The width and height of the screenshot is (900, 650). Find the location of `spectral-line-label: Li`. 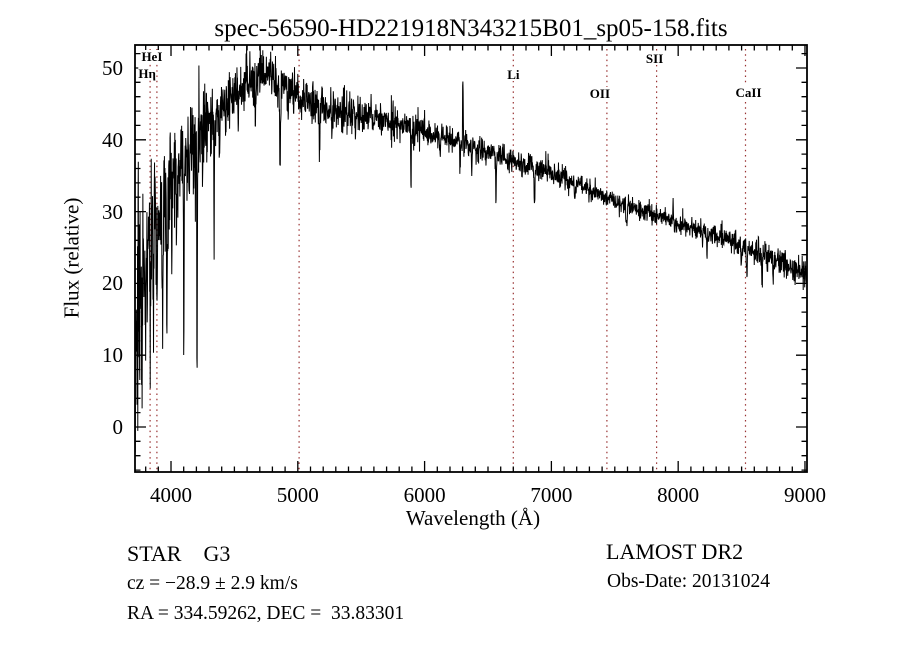

spectral-line-label: Li is located at coordinates (513, 74).